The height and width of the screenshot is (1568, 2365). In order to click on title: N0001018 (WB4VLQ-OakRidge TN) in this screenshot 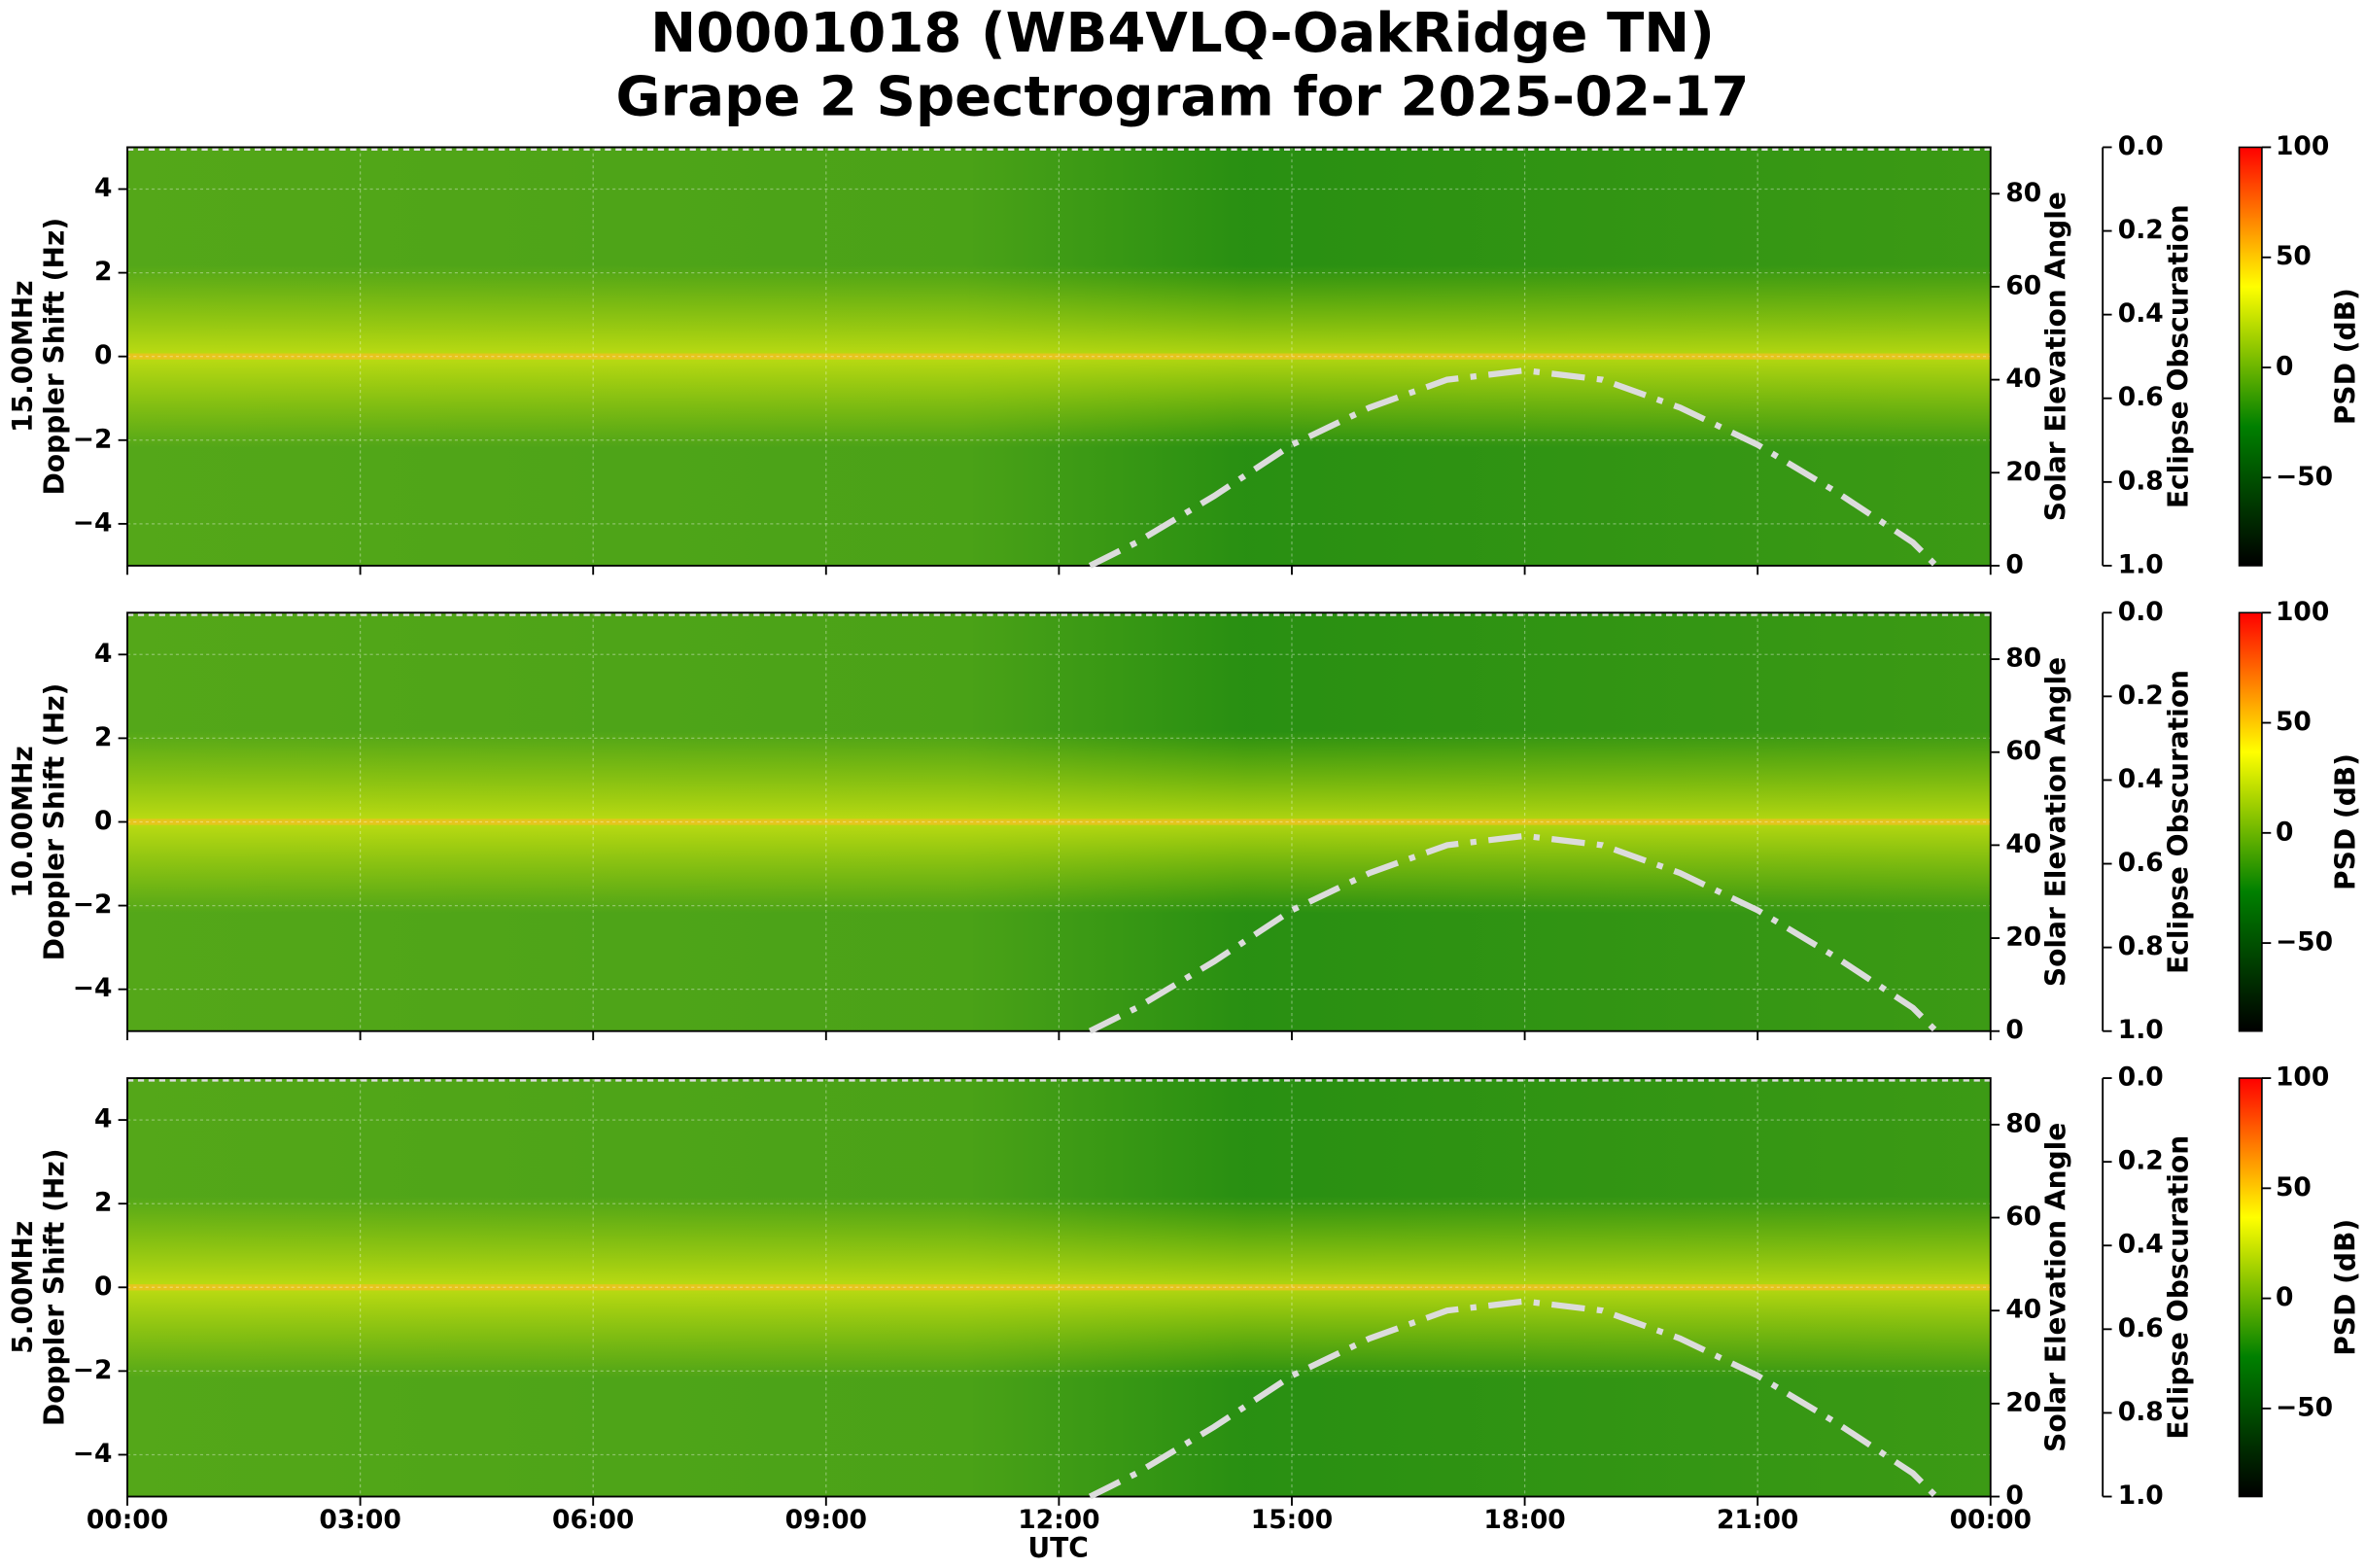, I will do `click(1182, 33)`.